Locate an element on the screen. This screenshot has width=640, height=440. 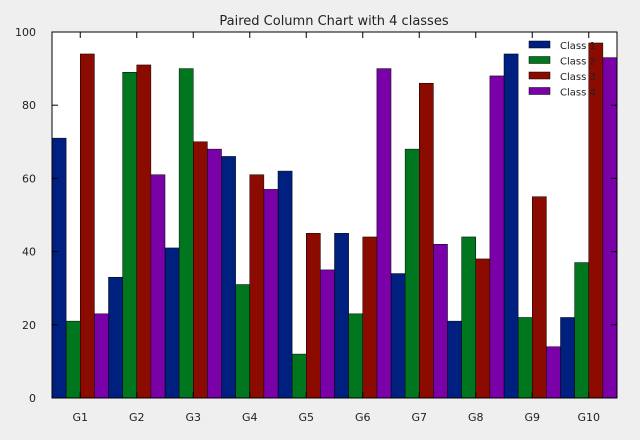
x-tick-label-g5: G5 is located at coordinates (306, 417).